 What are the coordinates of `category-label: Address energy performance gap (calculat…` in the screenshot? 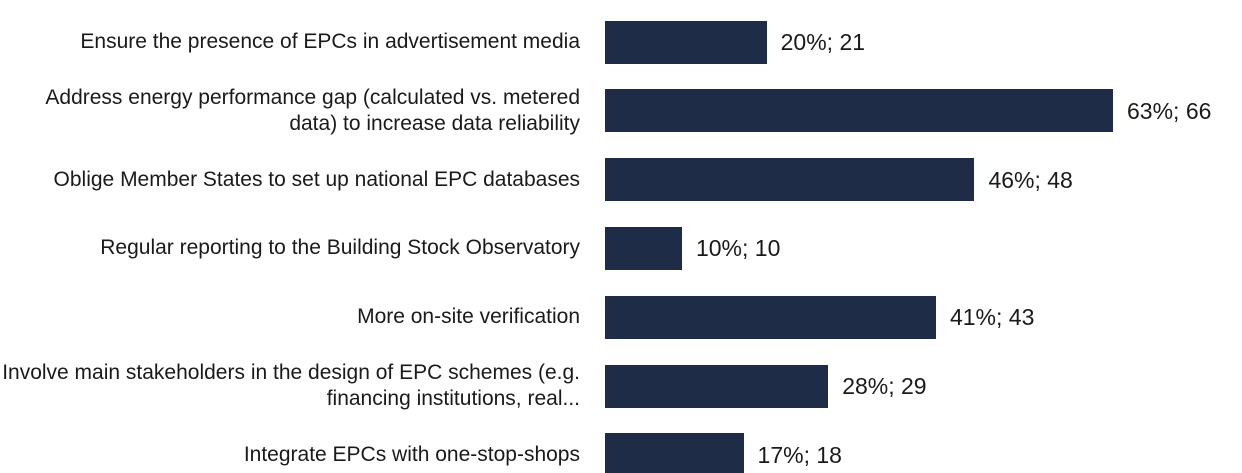 It's located at (312, 110).